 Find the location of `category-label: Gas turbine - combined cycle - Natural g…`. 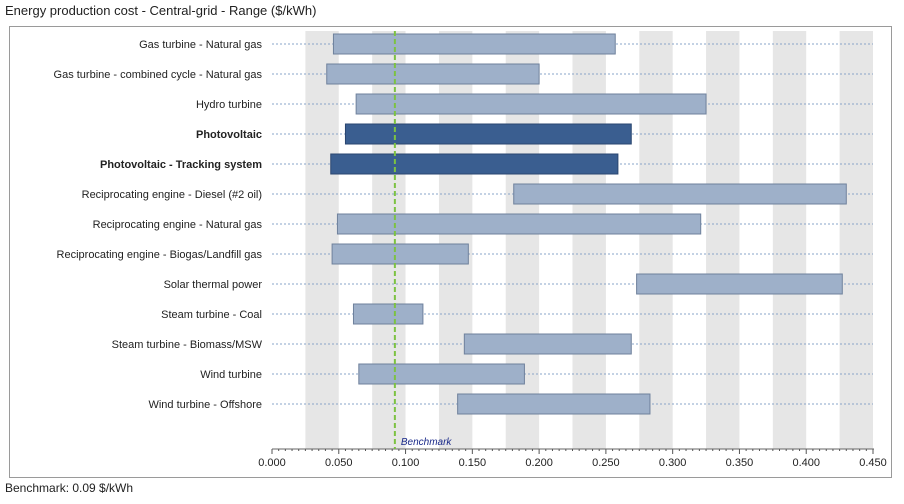

category-label: Gas turbine - combined cycle - Natural g… is located at coordinates (158, 75).